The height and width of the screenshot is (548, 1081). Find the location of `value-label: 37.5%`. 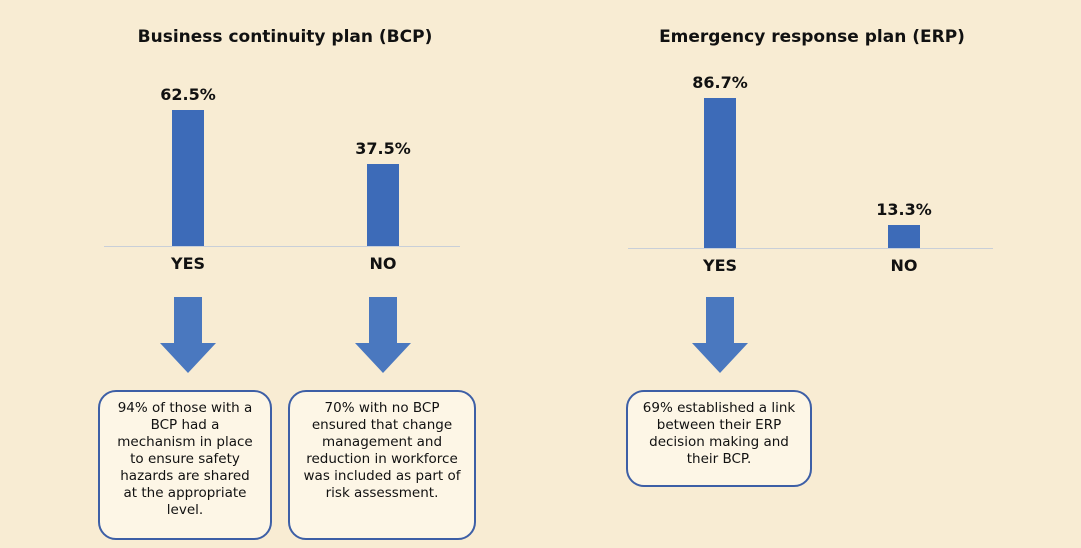

value-label: 37.5% is located at coordinates (383, 149).